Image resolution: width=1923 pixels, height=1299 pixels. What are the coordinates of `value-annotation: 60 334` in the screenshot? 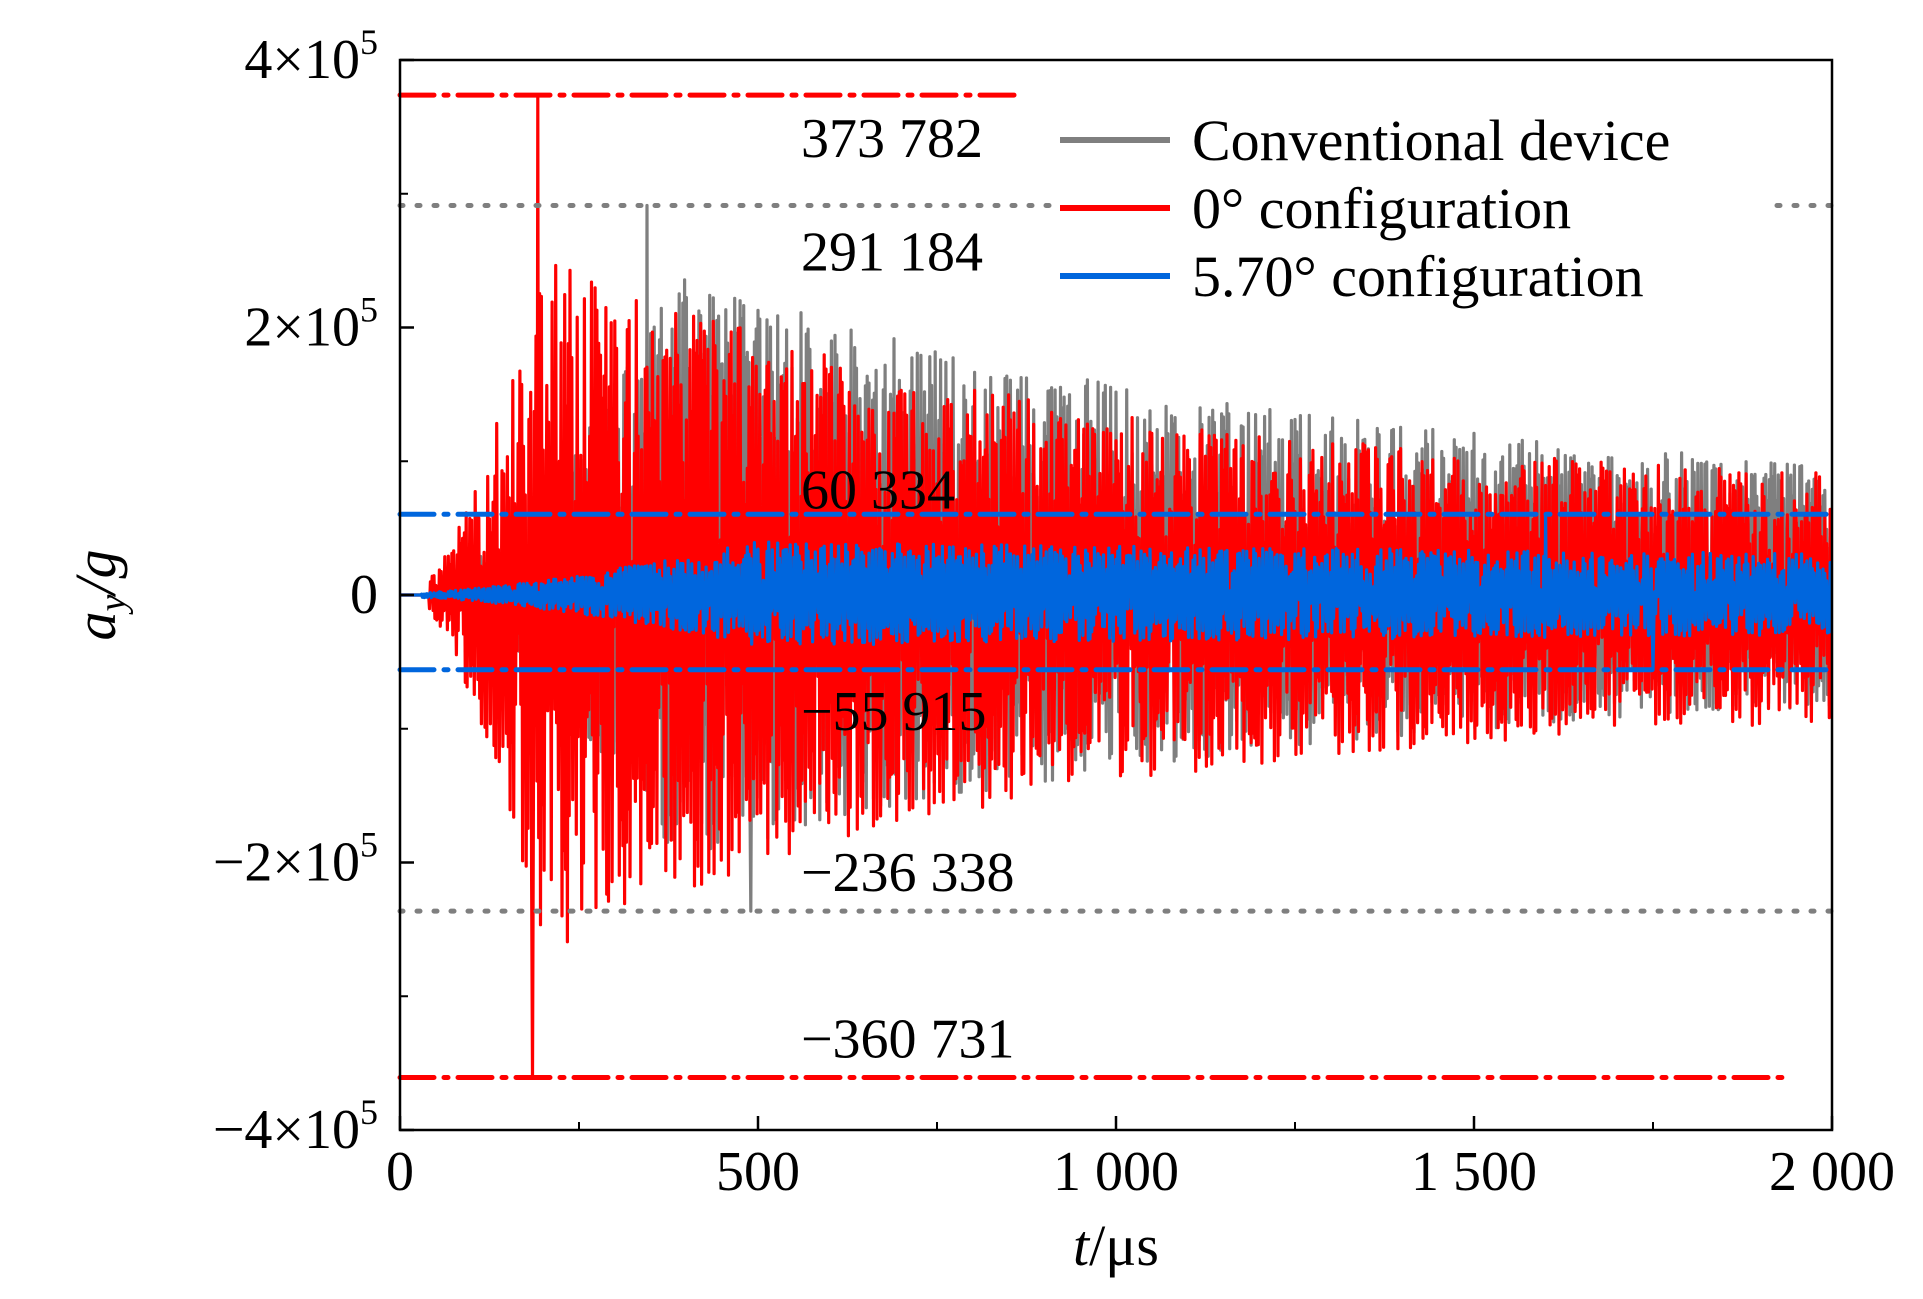 It's located at (878, 490).